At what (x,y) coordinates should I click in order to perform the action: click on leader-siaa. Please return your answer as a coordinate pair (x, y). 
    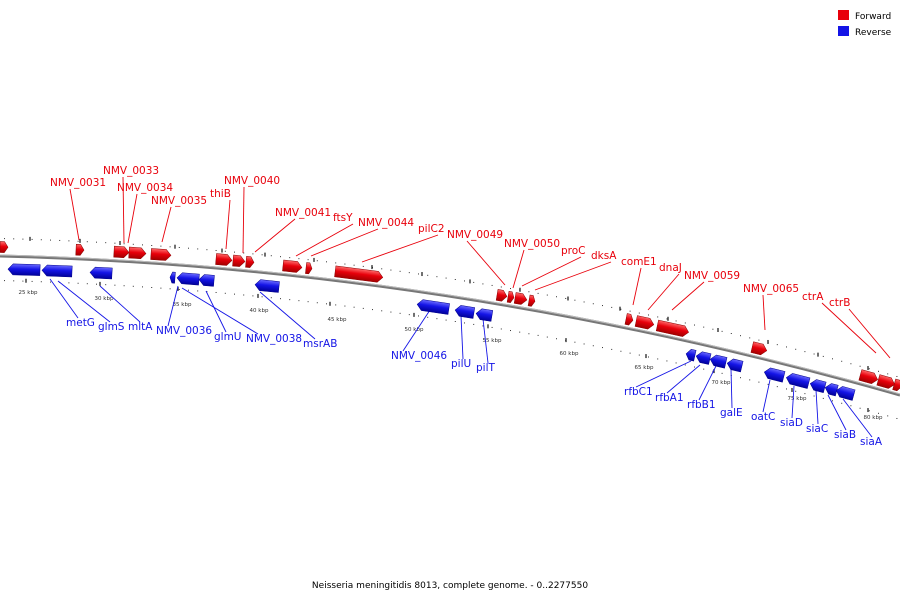
    Looking at the image, I should click on (857, 418).